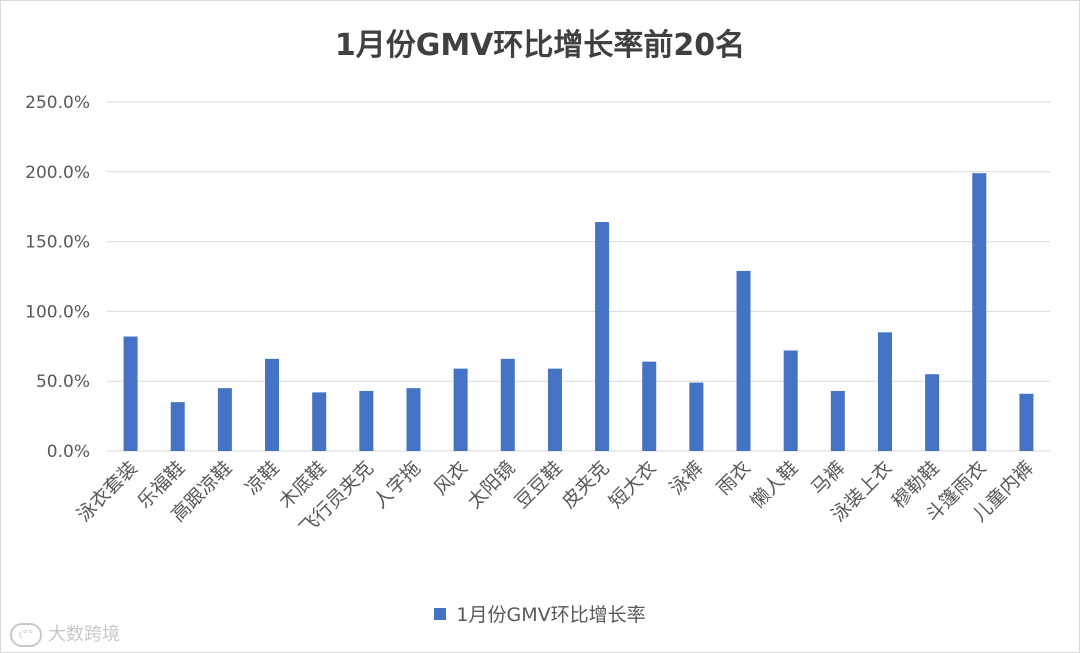 The height and width of the screenshot is (653, 1080). Describe the element at coordinates (686, 478) in the screenshot. I see `x-tick-label: 泳裤` at that location.